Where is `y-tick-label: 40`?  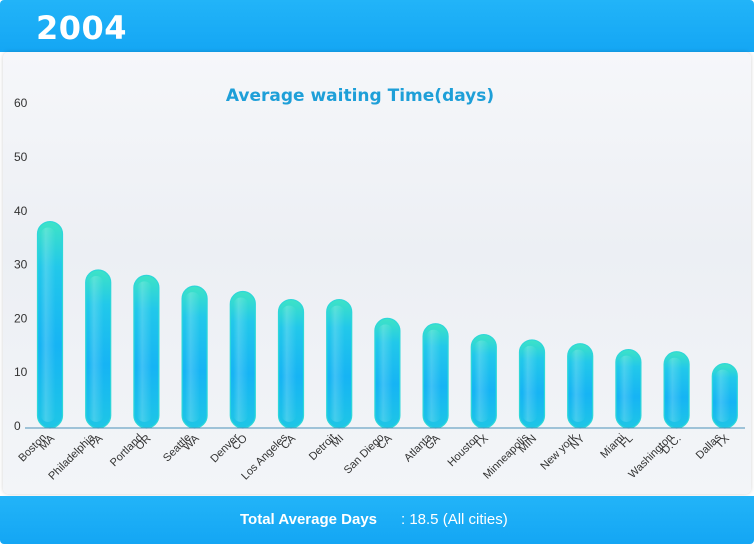 y-tick-label: 40 is located at coordinates (21, 211).